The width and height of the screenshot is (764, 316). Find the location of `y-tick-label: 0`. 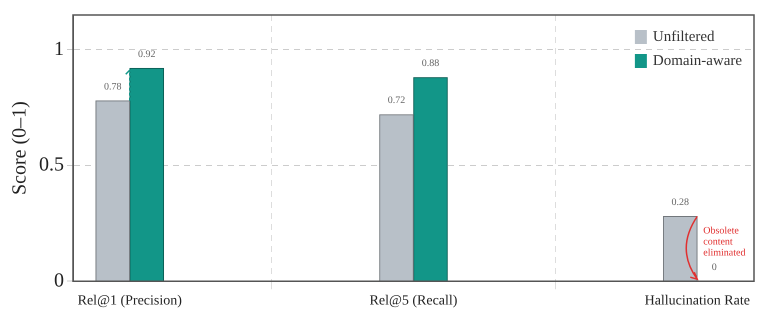

y-tick-label: 0 is located at coordinates (59, 280).